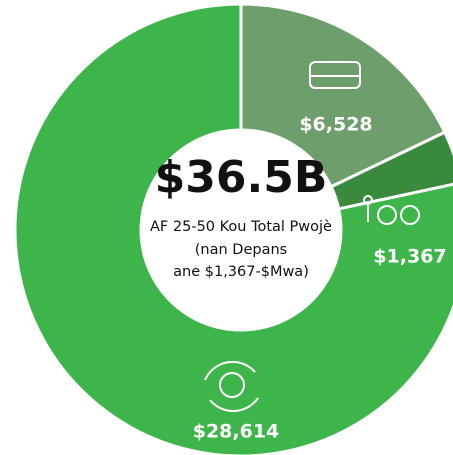 This screenshot has width=453, height=455. I want to click on center-text: AF 25-50 Kou Total Pwojè, so click(241, 227).